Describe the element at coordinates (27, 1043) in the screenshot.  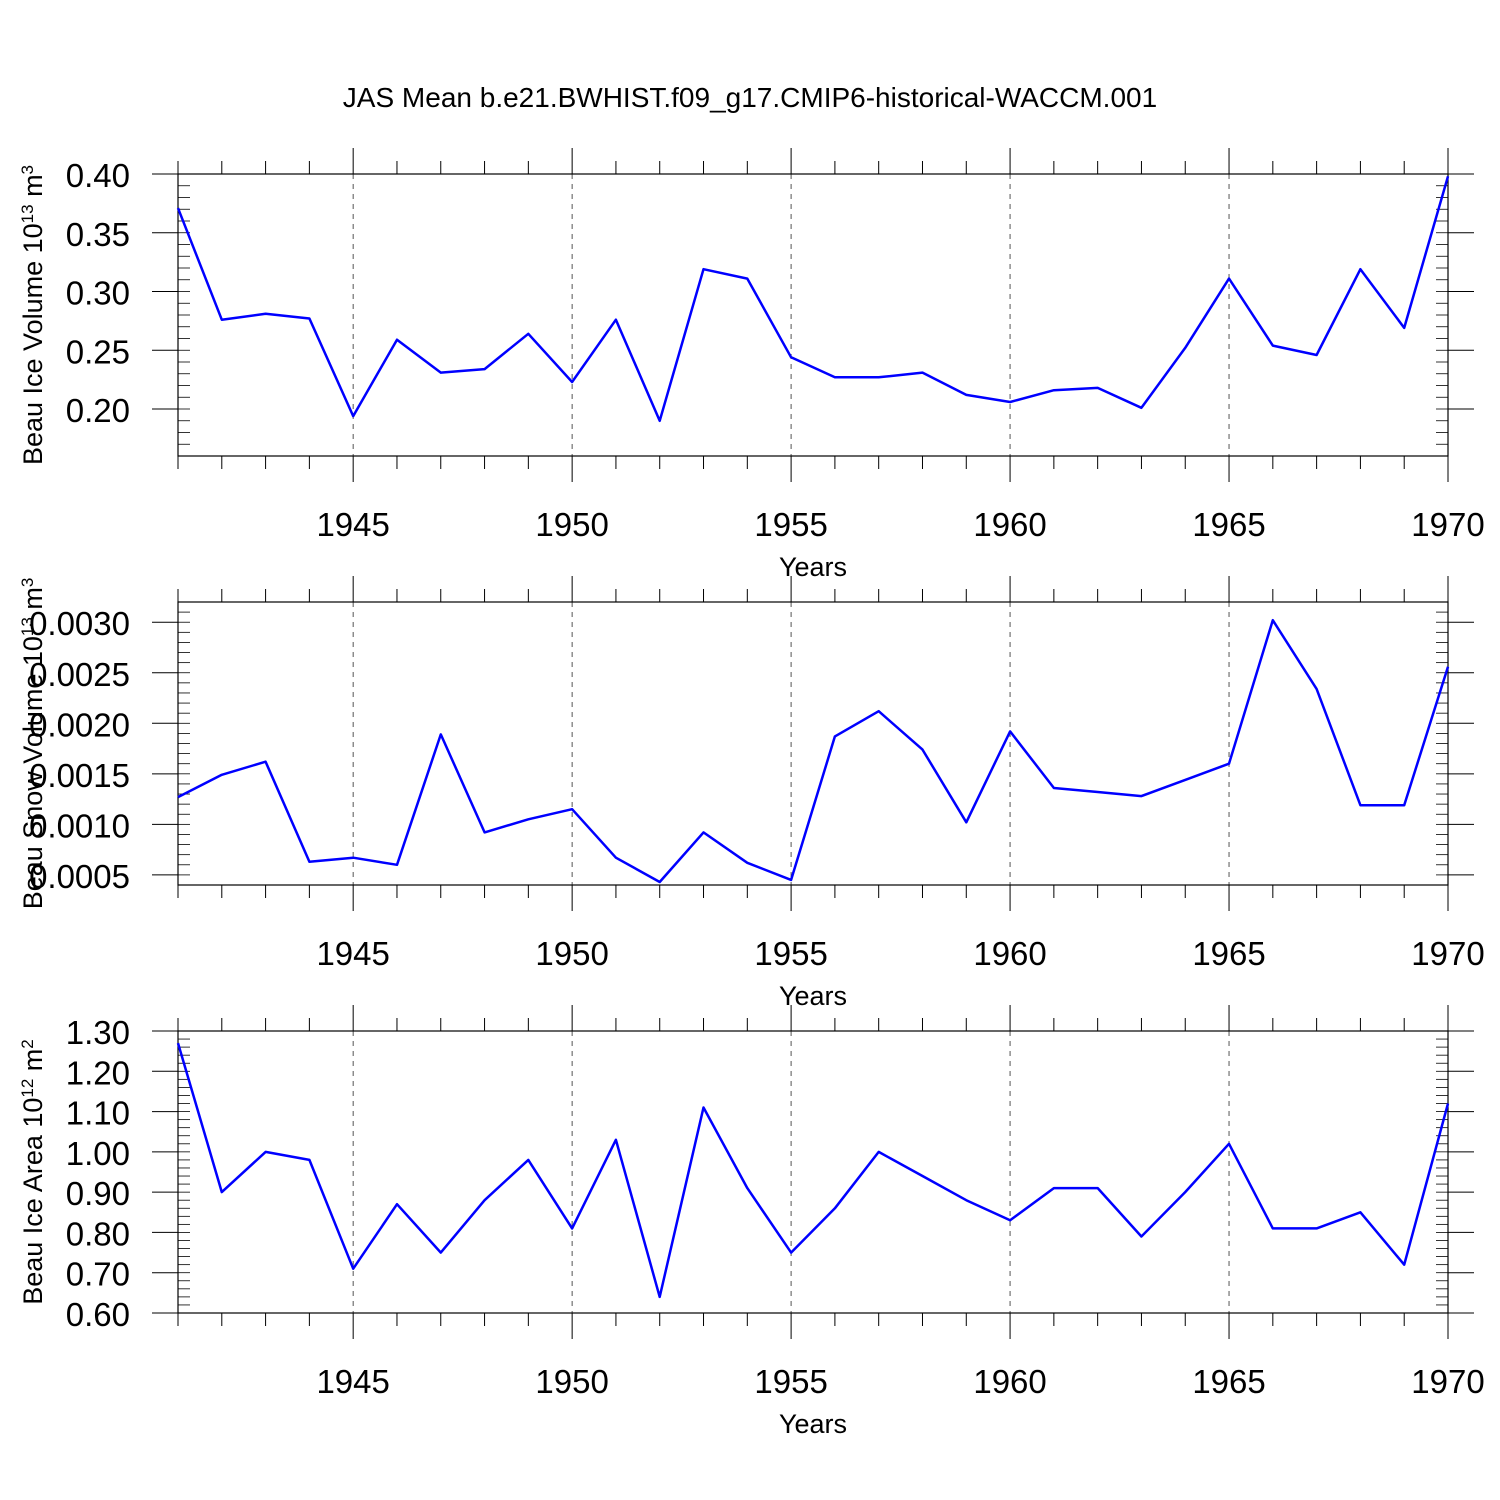
I see `y-axis-label-exponent: 2` at that location.